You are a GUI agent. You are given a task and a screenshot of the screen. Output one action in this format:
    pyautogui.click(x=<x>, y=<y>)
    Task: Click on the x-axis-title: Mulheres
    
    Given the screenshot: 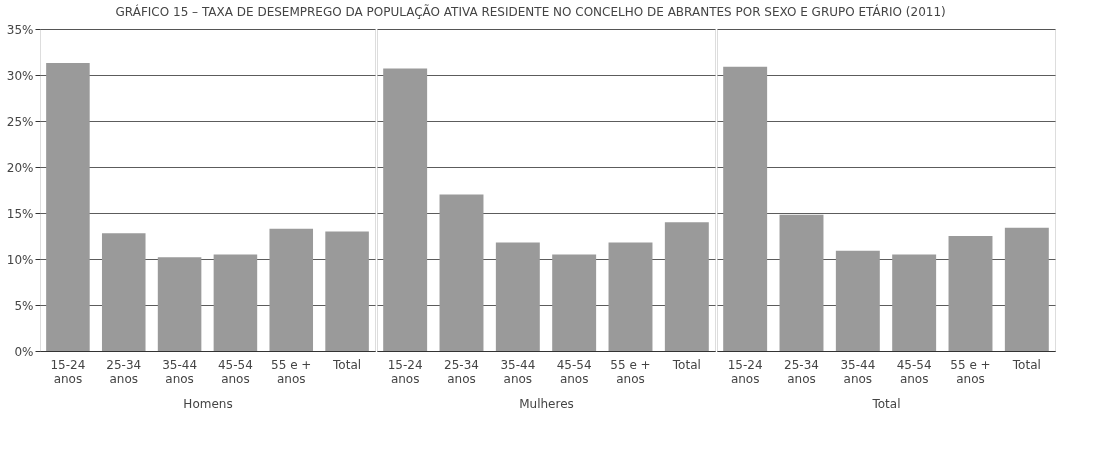 What is the action you would take?
    pyautogui.click(x=546, y=403)
    